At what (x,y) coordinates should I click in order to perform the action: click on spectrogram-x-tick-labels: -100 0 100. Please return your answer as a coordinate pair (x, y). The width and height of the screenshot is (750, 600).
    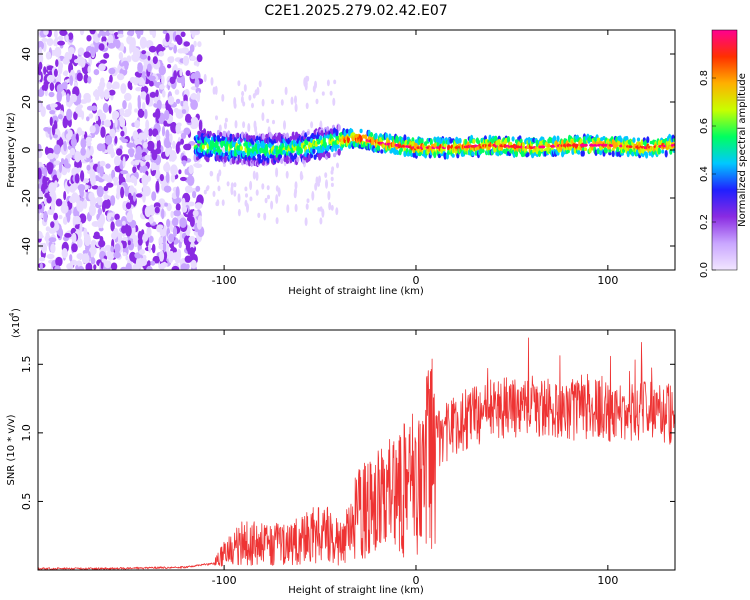
    Looking at the image, I should click on (415, 280).